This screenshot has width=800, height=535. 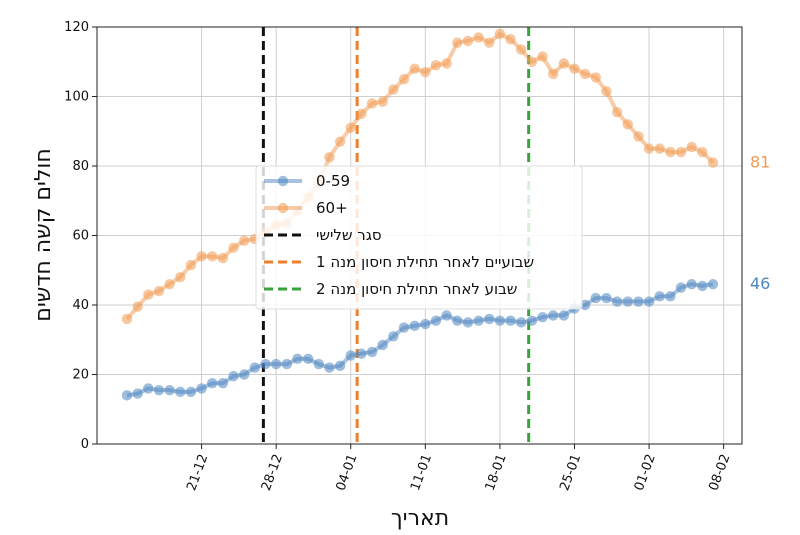 What do you see at coordinates (43, 234) in the screenshot?
I see `y-axis-title: חולים קשה חדשים` at bounding box center [43, 234].